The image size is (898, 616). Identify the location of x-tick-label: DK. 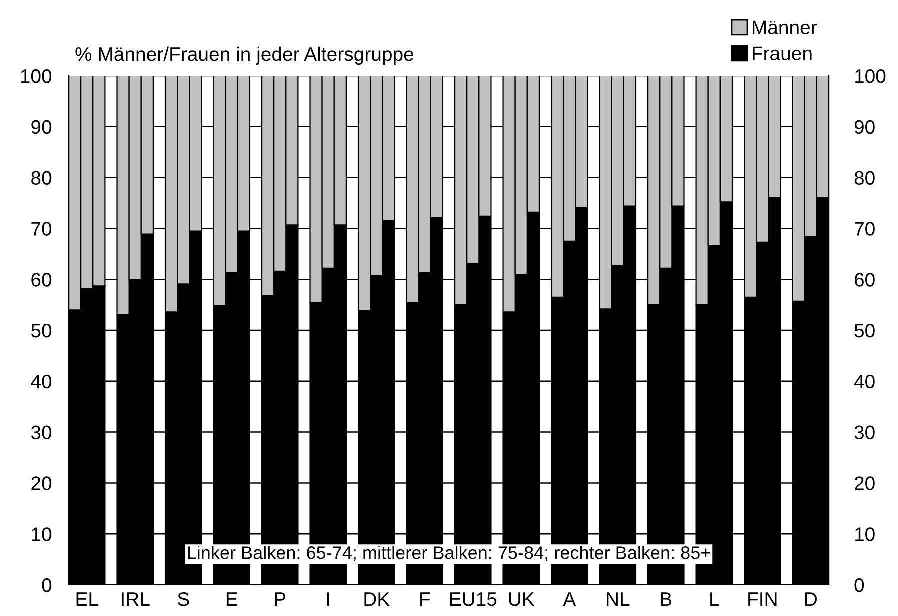
(377, 599).